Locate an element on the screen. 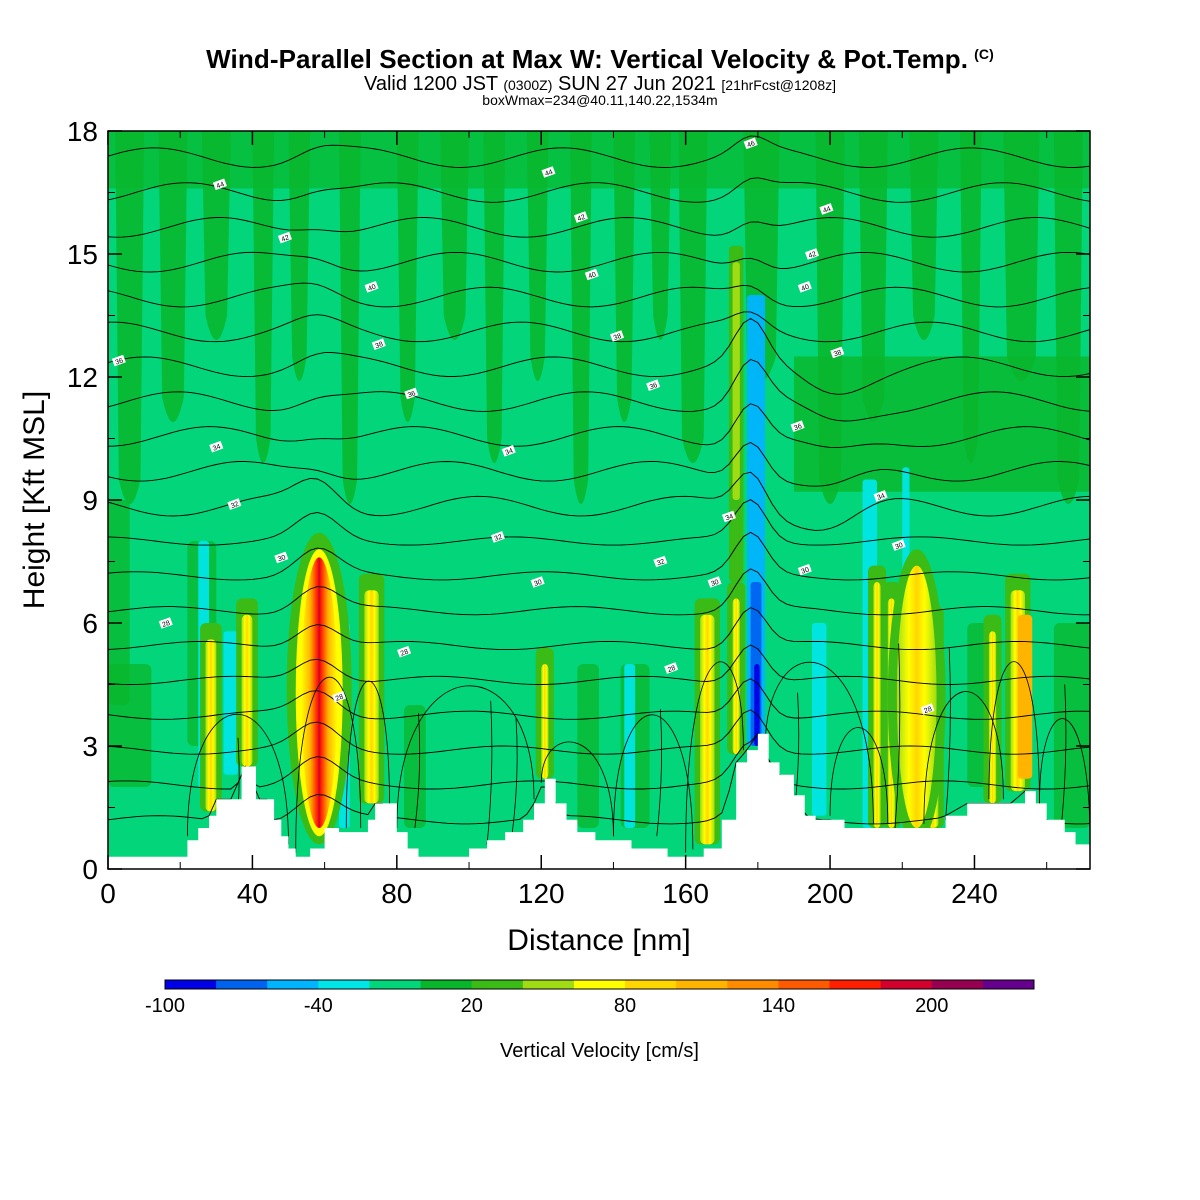  isentrope-label-text: 38 is located at coordinates (379, 345).